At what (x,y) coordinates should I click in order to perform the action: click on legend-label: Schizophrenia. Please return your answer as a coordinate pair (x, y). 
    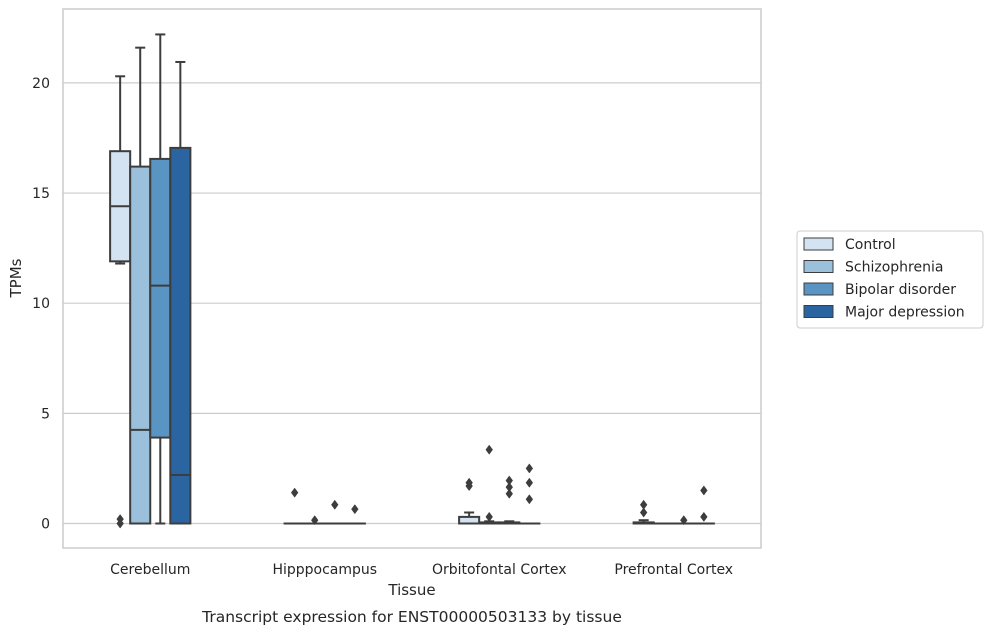
    Looking at the image, I should click on (894, 268).